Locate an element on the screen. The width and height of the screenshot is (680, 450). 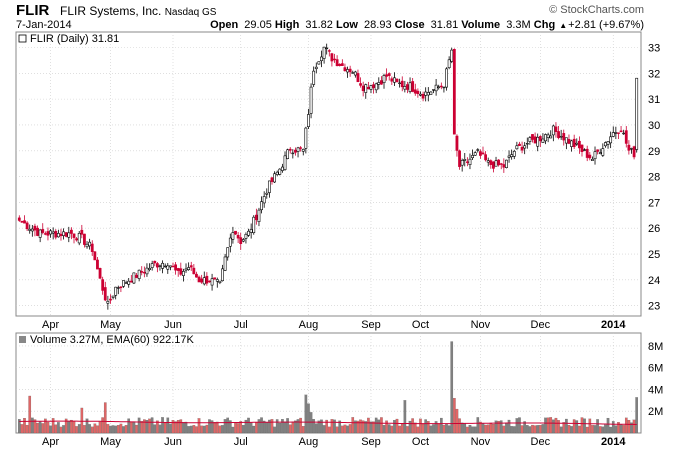
low-label: Low is located at coordinates (346, 25).